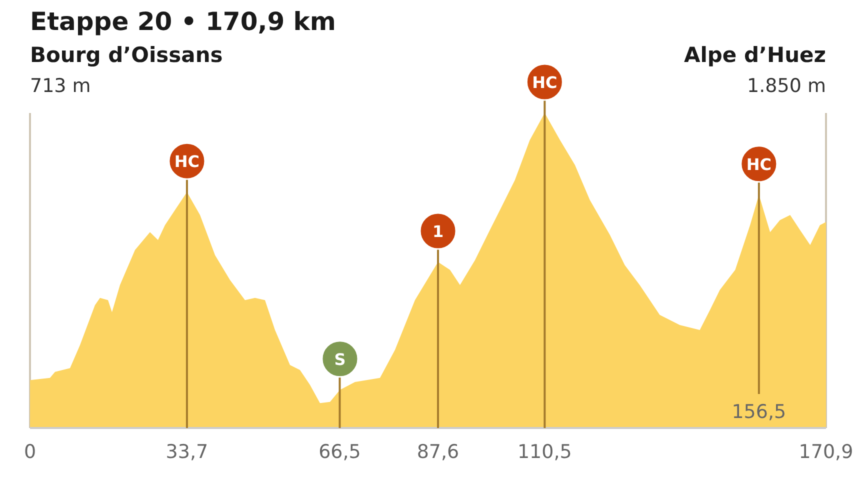  Describe the element at coordinates (340, 359) in the screenshot. I see `annotation: S` at that location.